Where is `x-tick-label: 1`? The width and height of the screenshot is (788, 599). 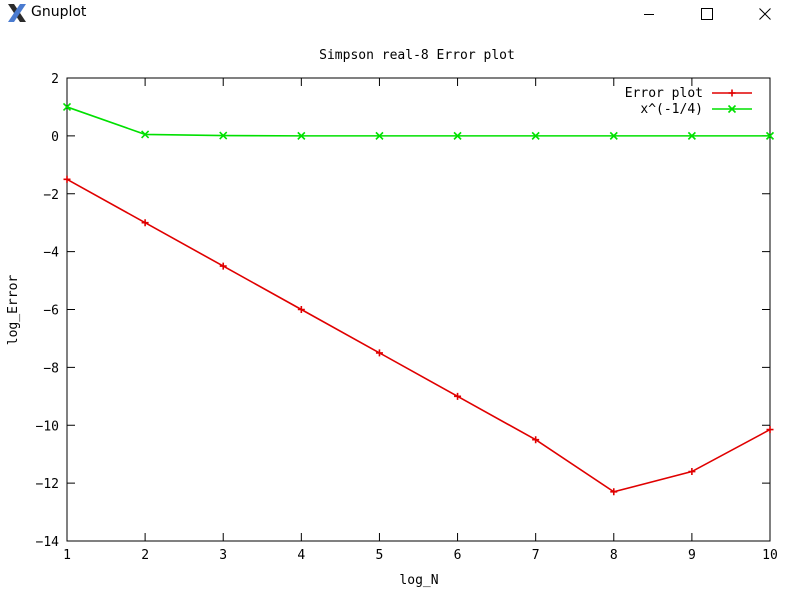
x-tick-label: 1 is located at coordinates (67, 555).